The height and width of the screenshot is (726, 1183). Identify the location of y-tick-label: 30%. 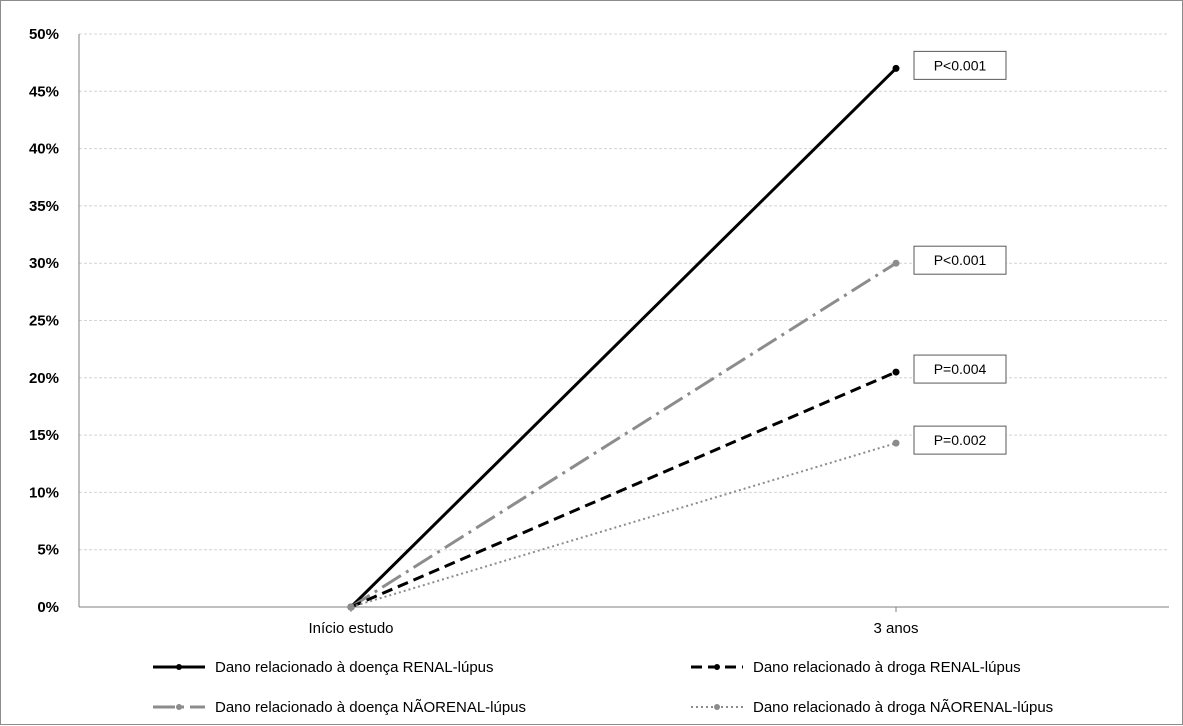
(44, 263).